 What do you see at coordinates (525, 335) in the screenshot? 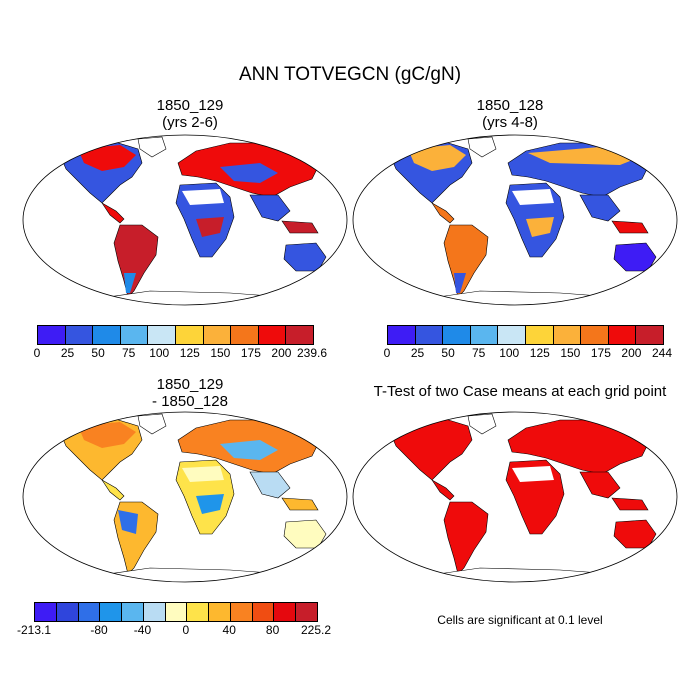
I see `colorbar-panel2` at bounding box center [525, 335].